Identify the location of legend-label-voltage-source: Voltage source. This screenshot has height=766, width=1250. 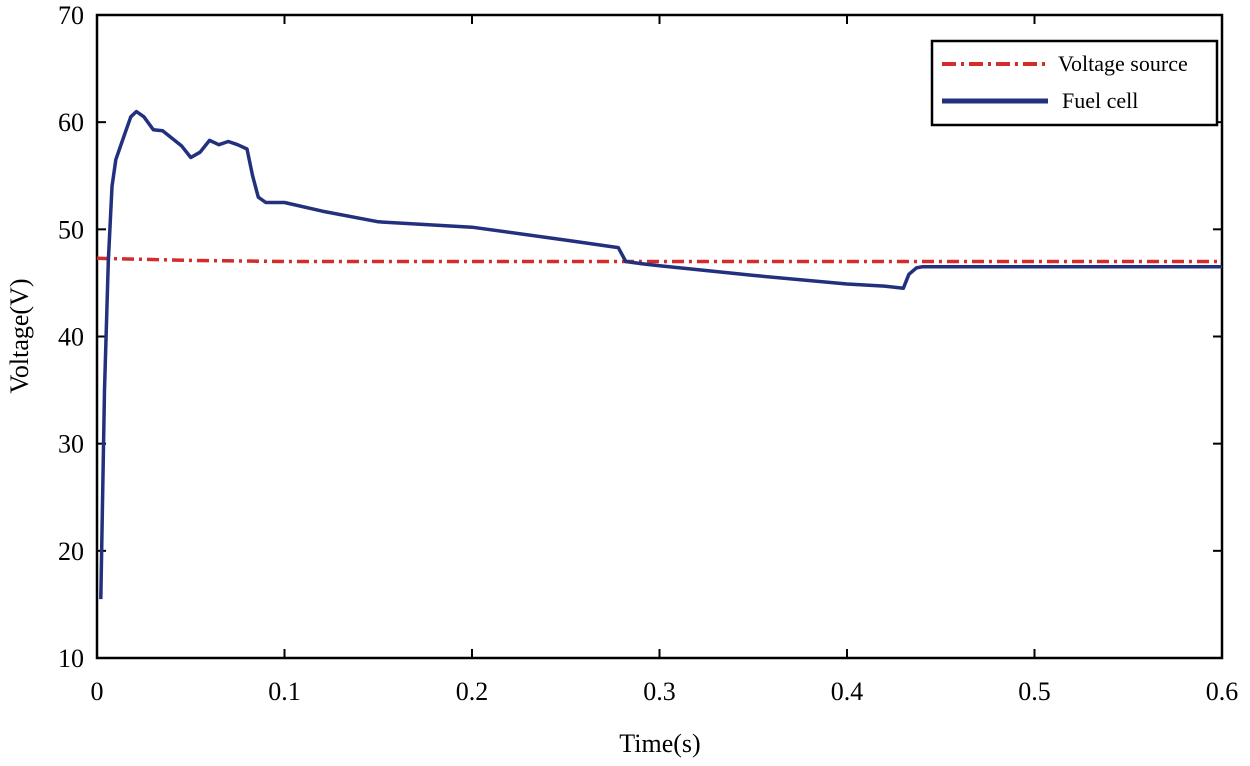
(1123, 63).